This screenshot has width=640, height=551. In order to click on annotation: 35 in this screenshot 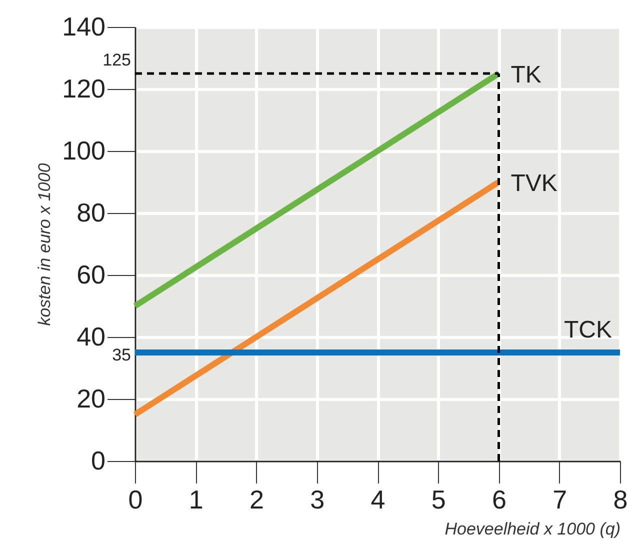, I will do `click(121, 355)`.